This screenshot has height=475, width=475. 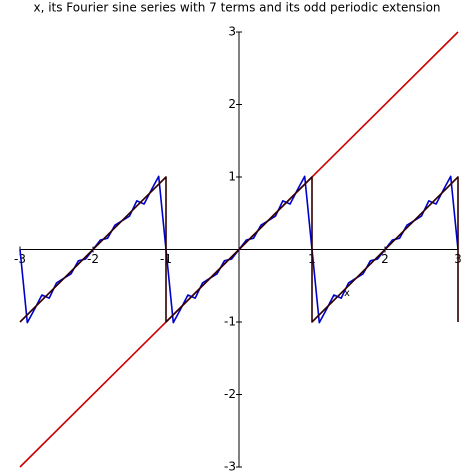 What do you see at coordinates (230, 322) in the screenshot?
I see `y-tick-label: -1` at bounding box center [230, 322].